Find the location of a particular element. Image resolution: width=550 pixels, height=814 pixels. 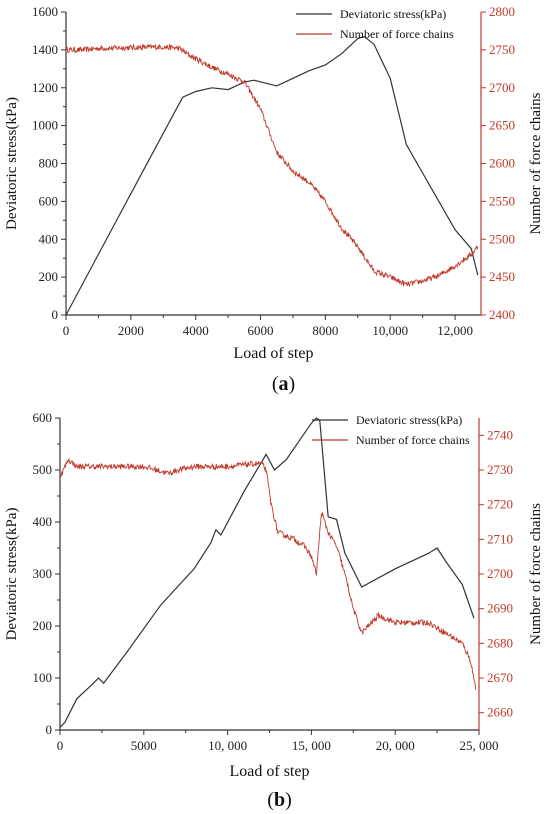

x-tick-label: 20, 000 is located at coordinates (395, 745).